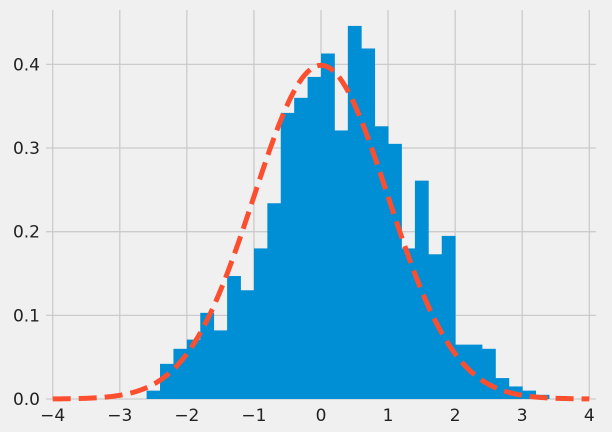 This screenshot has width=612, height=432. What do you see at coordinates (26, 316) in the screenshot?
I see `y-tick-label: 0.1` at bounding box center [26, 316].